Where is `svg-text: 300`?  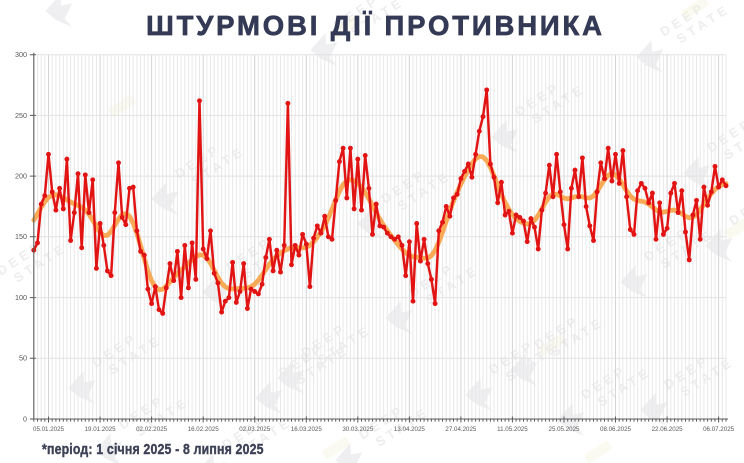
svg-text: 300 is located at coordinates (21, 54).